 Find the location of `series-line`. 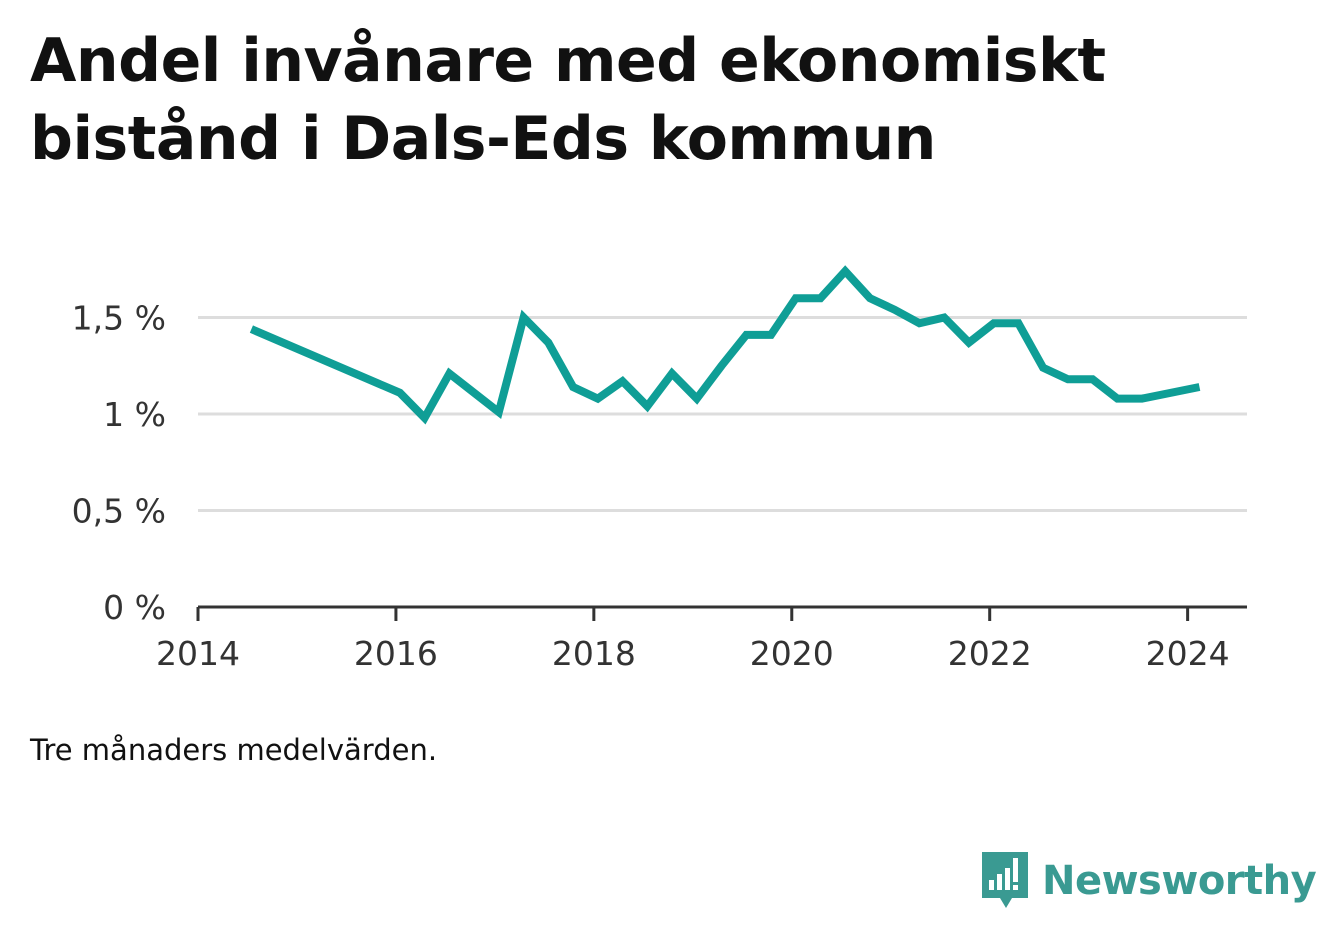

series-line is located at coordinates (725, 345).